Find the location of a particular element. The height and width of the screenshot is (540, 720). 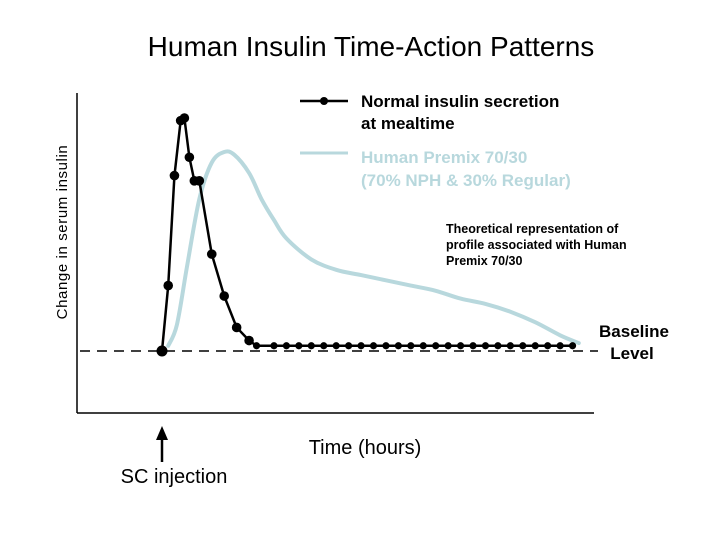

baseline-label-line-2: Level is located at coordinates (631, 353).